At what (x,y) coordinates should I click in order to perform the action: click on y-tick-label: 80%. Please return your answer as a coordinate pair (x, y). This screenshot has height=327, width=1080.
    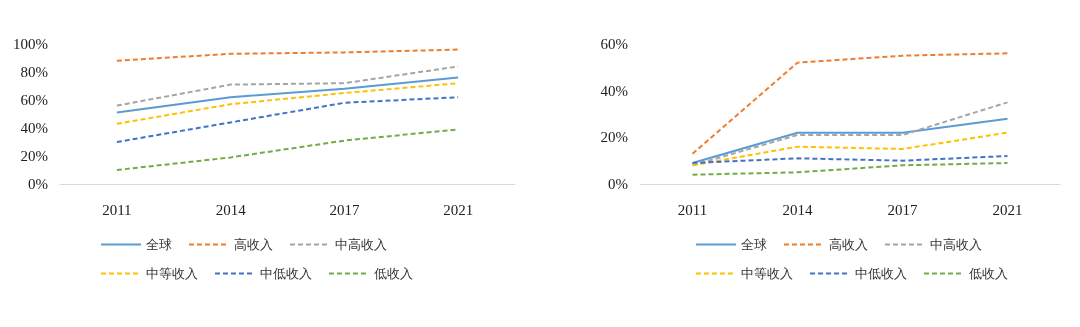
    Looking at the image, I should click on (34, 72).